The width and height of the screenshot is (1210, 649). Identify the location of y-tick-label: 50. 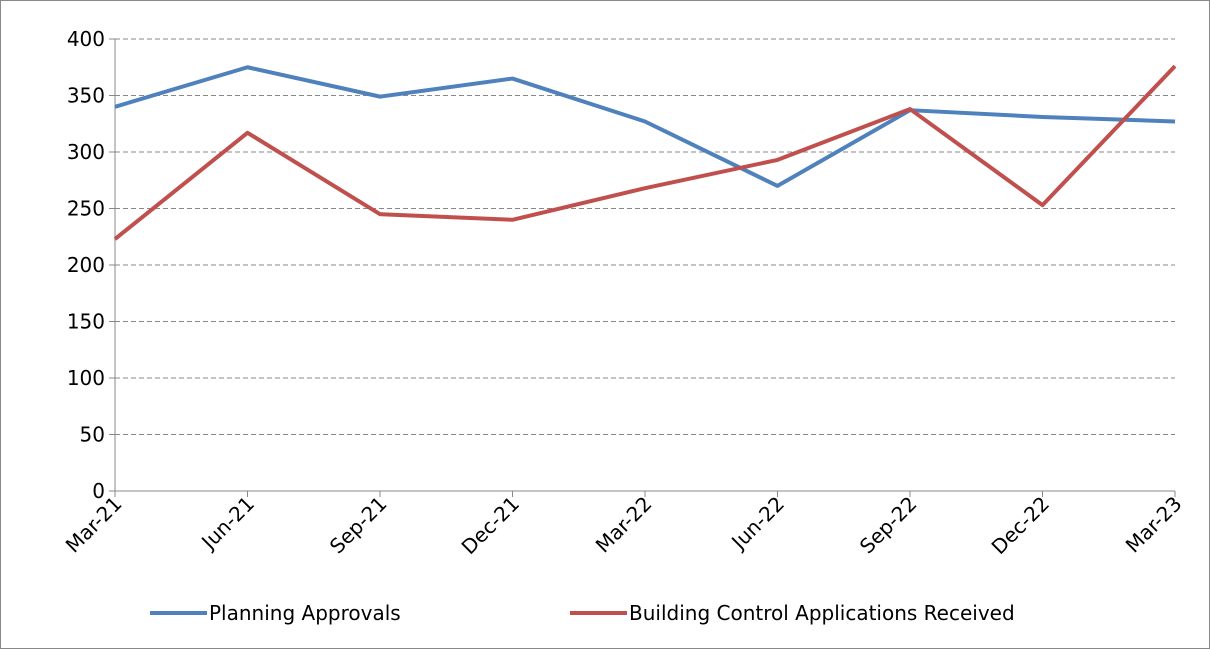
(92, 435).